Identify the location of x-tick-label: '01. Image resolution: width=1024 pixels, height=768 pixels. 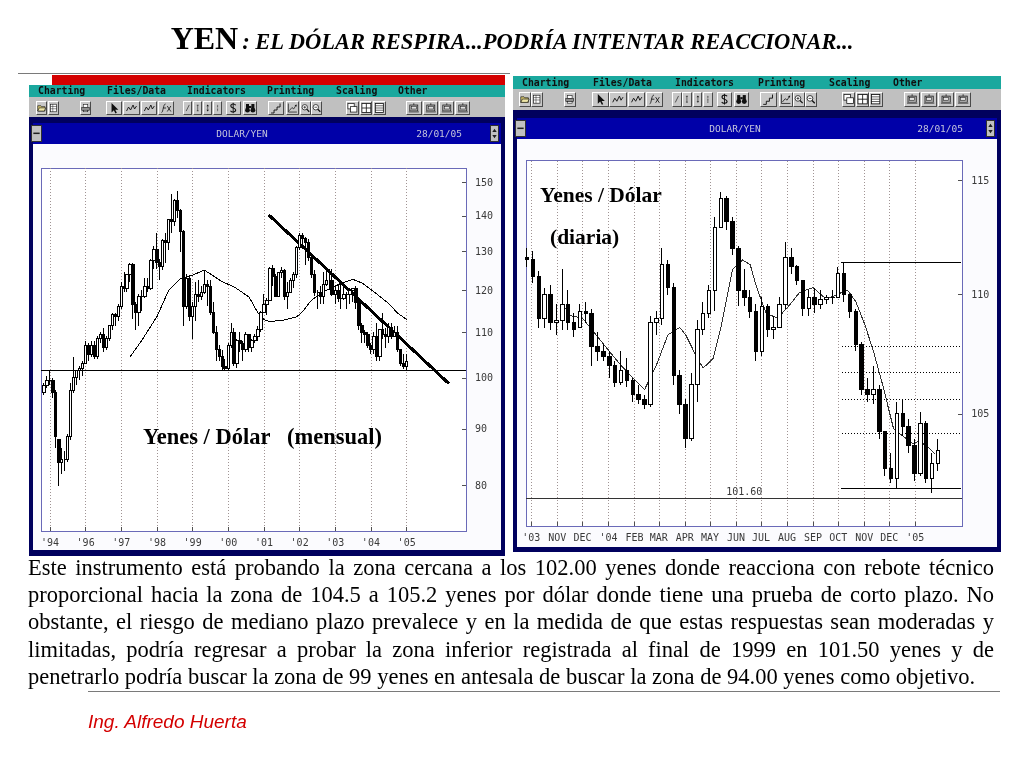
(264, 542).